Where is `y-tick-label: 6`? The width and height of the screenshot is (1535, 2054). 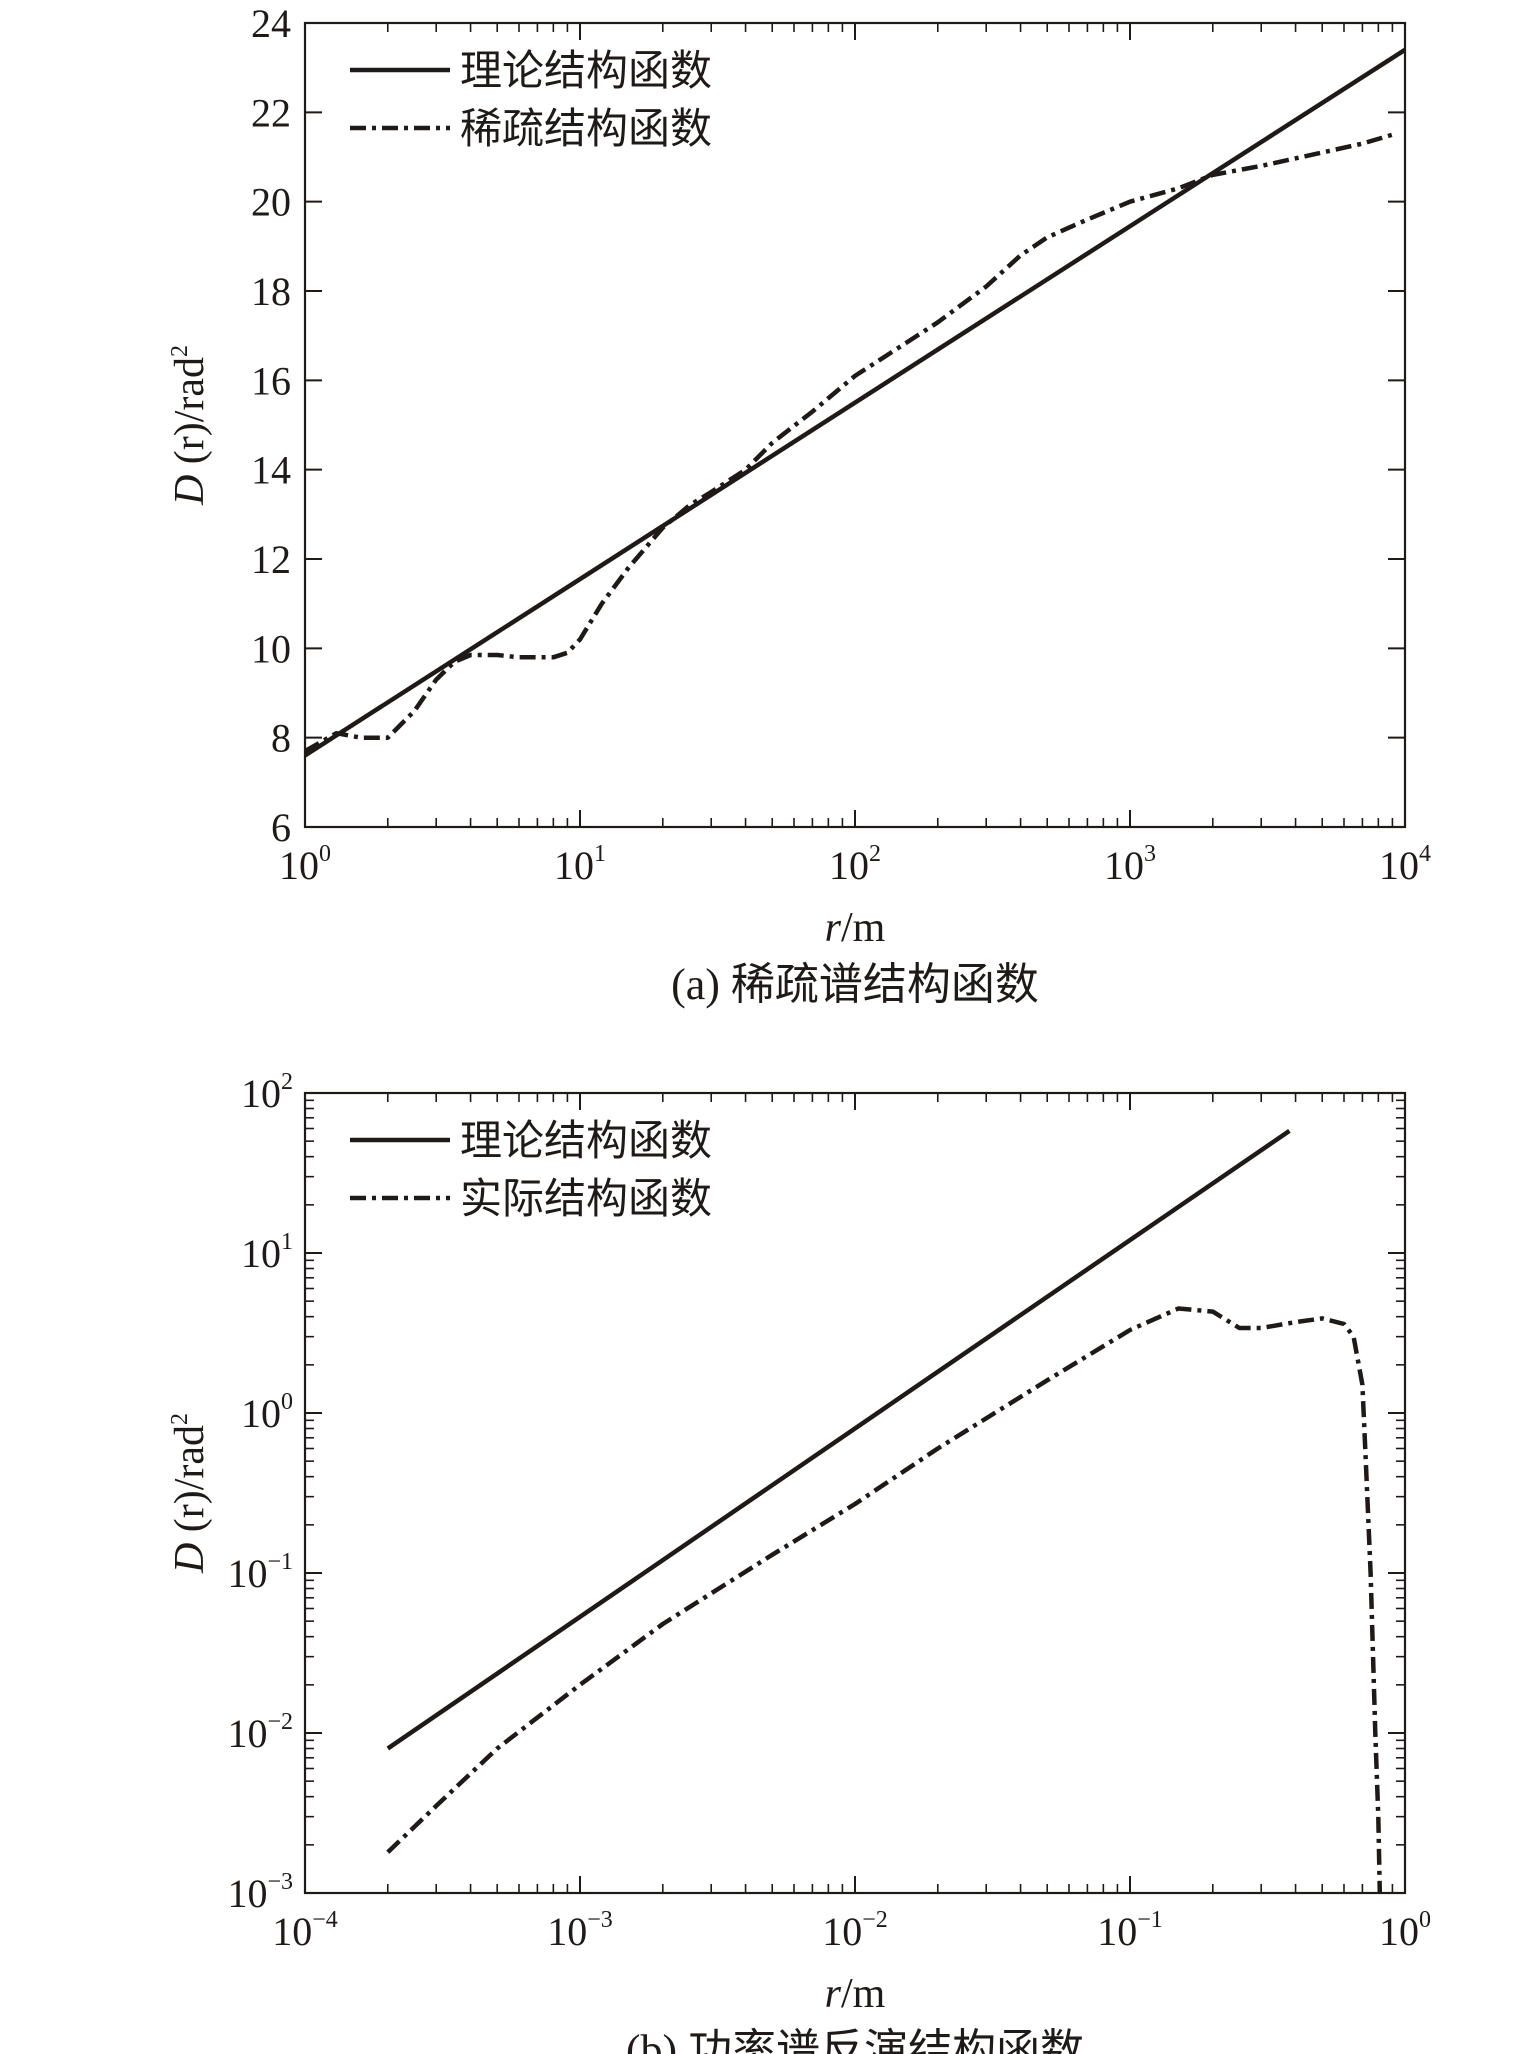
y-tick-label: 6 is located at coordinates (281, 827).